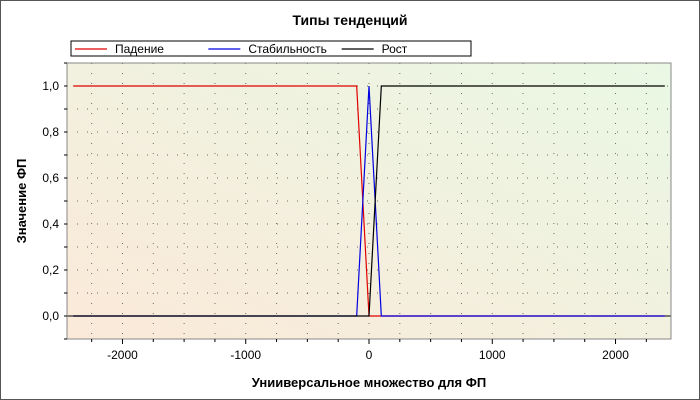  Describe the element at coordinates (50, 224) in the screenshot. I see `y-tick-label: 0,4` at that location.